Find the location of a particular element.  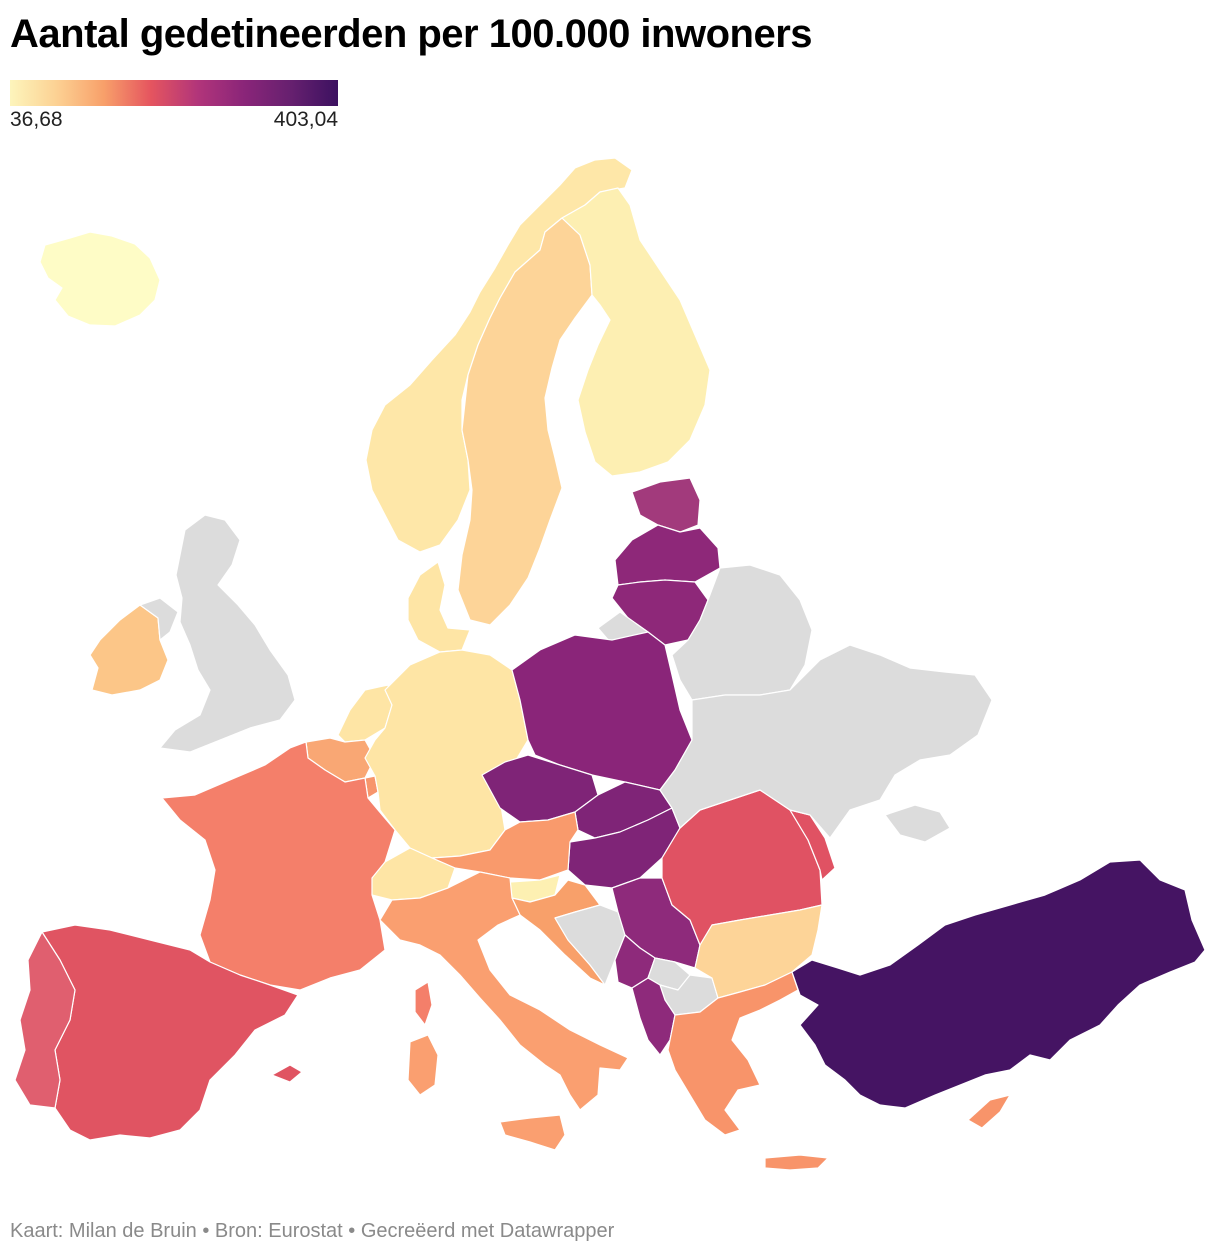

greece is located at coordinates (733, 1053).